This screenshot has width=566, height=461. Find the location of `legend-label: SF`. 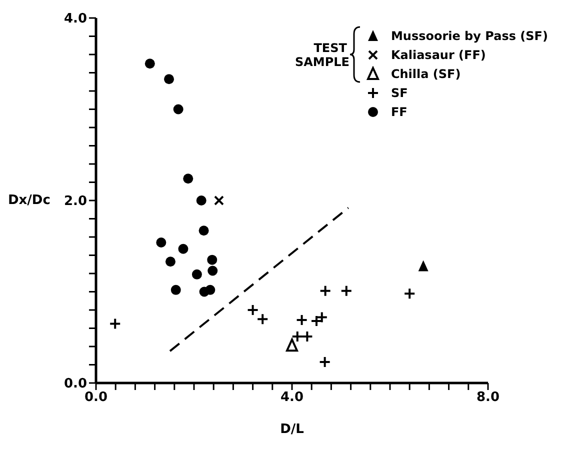

legend-label: SF is located at coordinates (399, 93).